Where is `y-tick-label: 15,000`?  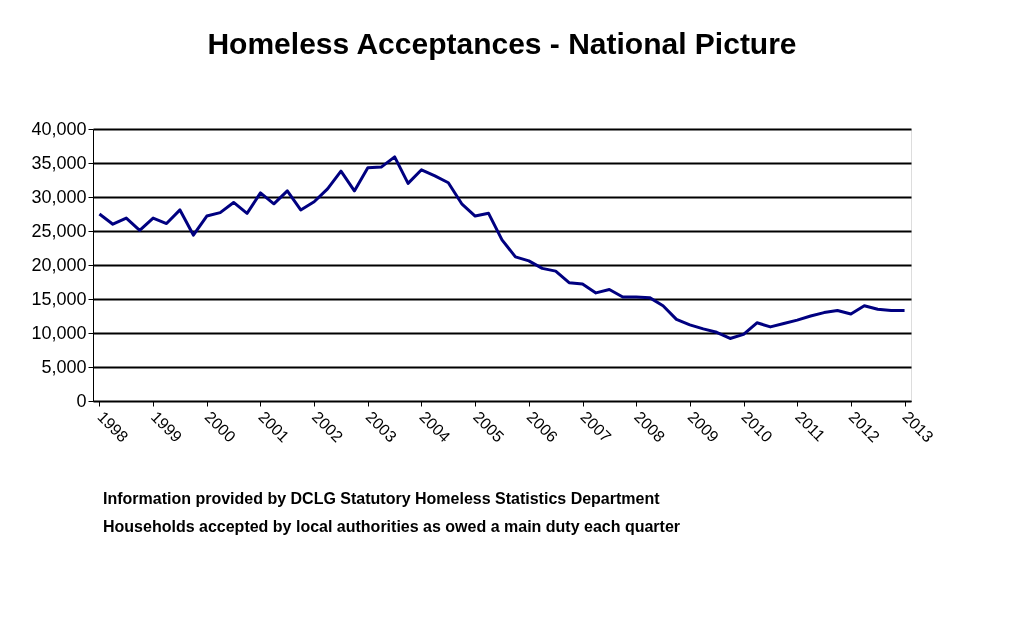 y-tick-label: 15,000 is located at coordinates (59, 298).